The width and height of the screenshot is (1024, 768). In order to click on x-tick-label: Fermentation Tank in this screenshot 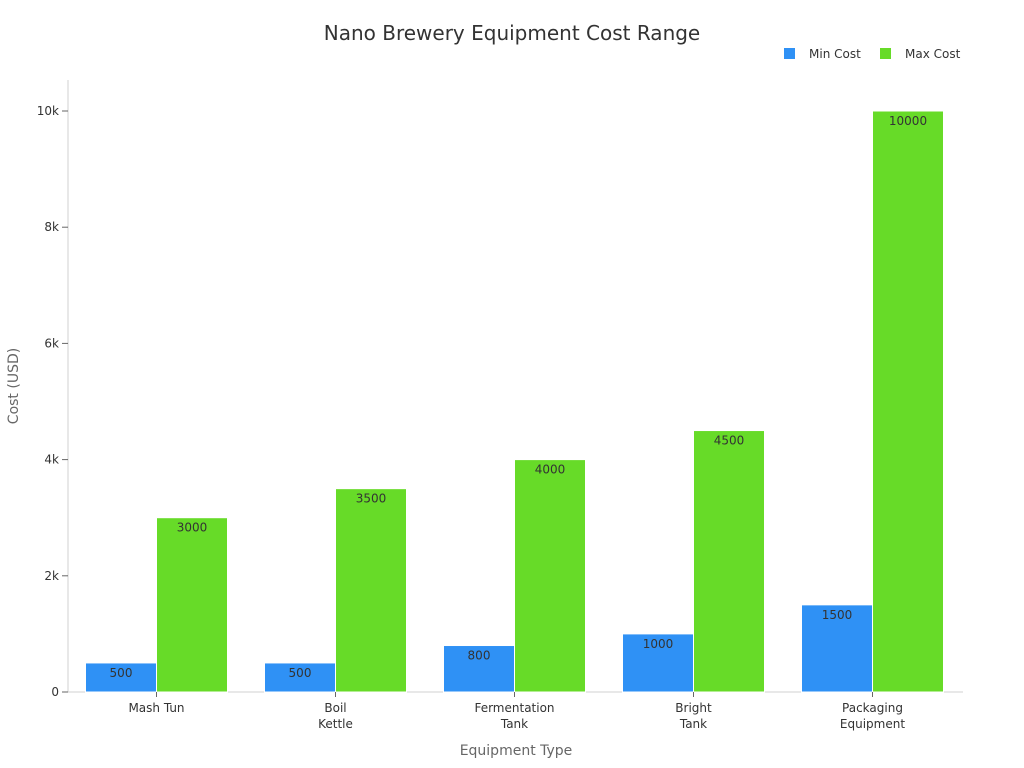, I will do `click(514, 716)`.